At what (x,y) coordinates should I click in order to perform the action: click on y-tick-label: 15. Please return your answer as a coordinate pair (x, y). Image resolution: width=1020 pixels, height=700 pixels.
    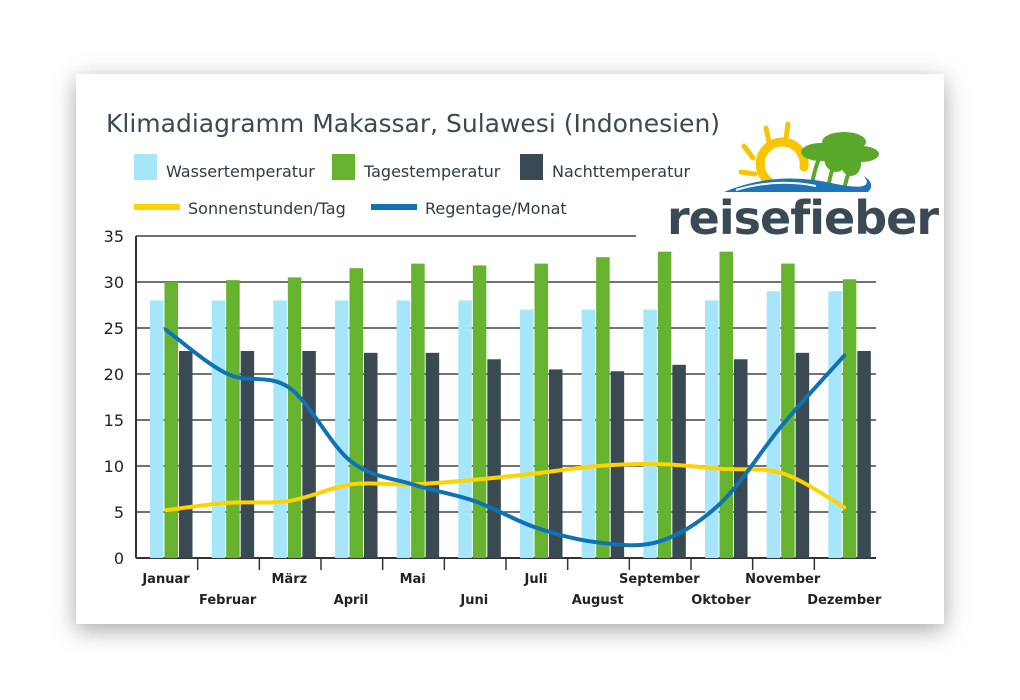
    Looking at the image, I should click on (114, 420).